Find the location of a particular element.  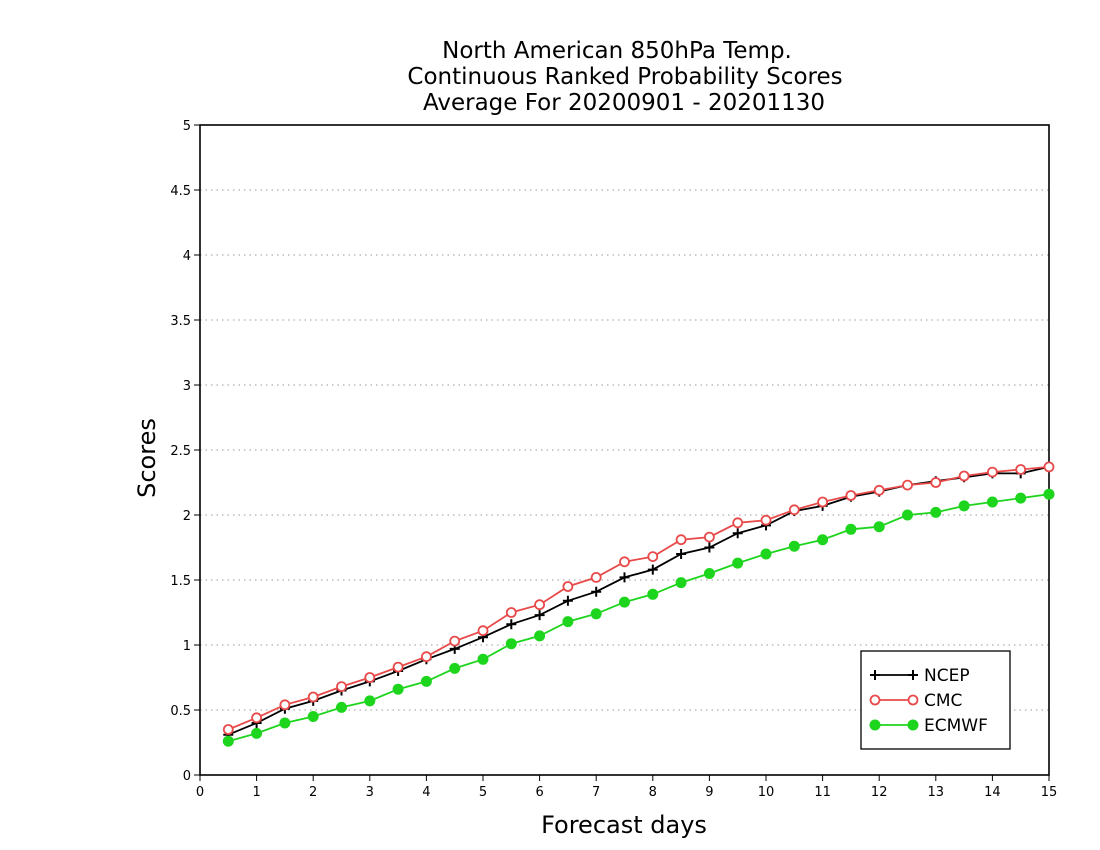

y-tick-label: 2.5 is located at coordinates (180, 451).